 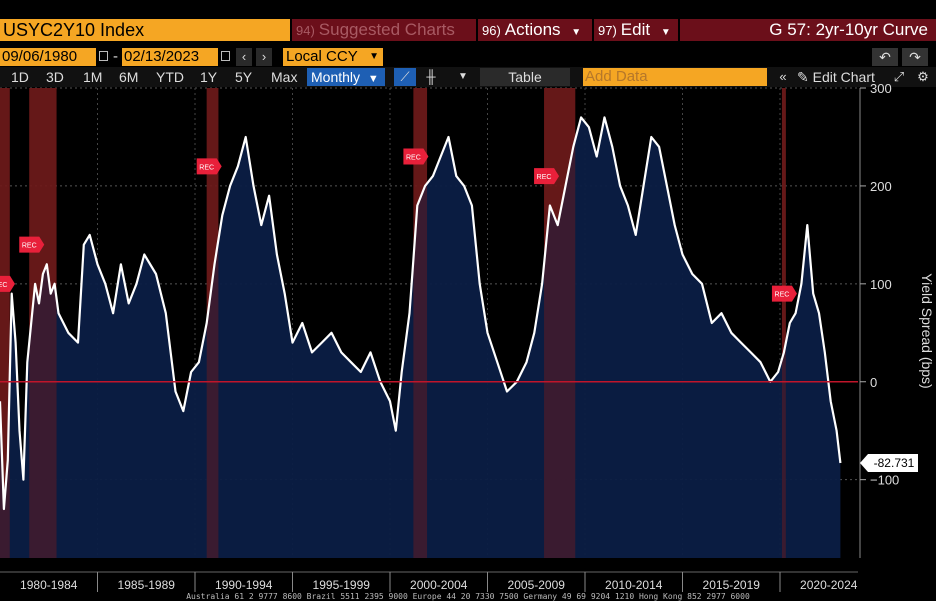 What do you see at coordinates (607, 30) in the screenshot?
I see `edit-num: 97)` at bounding box center [607, 30].